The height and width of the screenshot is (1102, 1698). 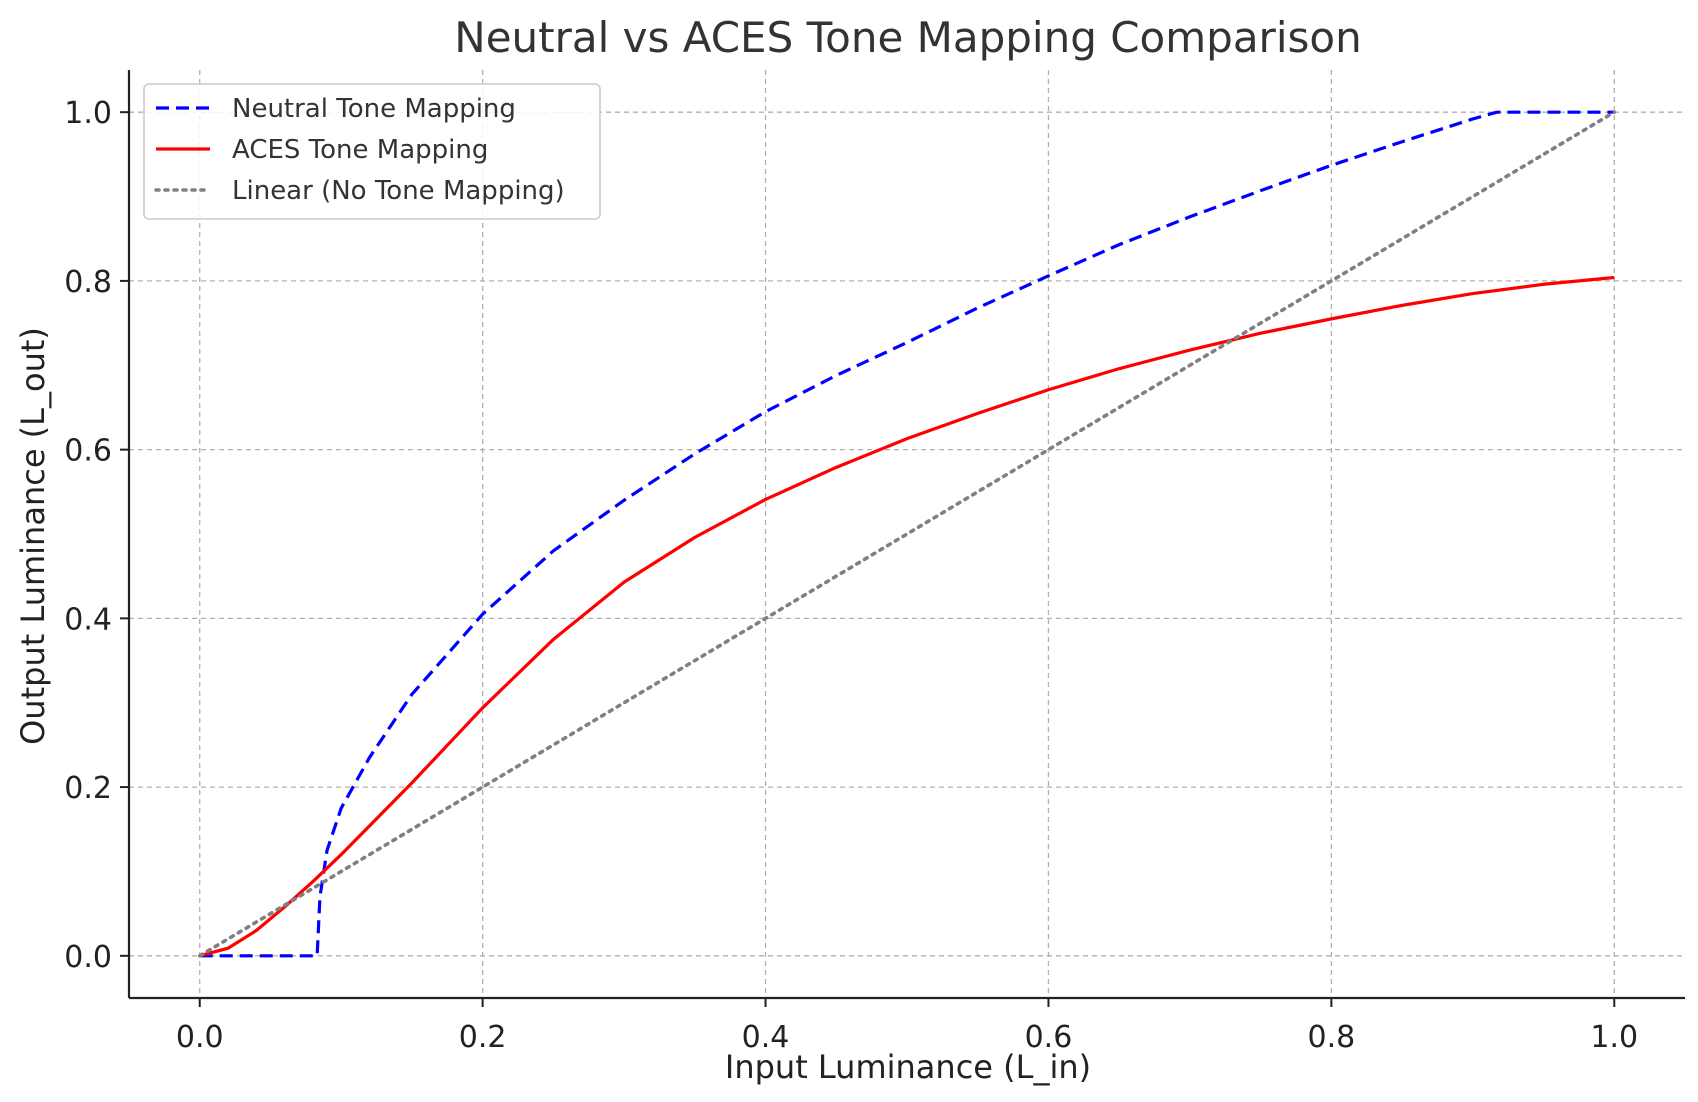 What do you see at coordinates (374, 109) in the screenshot?
I see `legend-label: Neutral Tone Mapping` at bounding box center [374, 109].